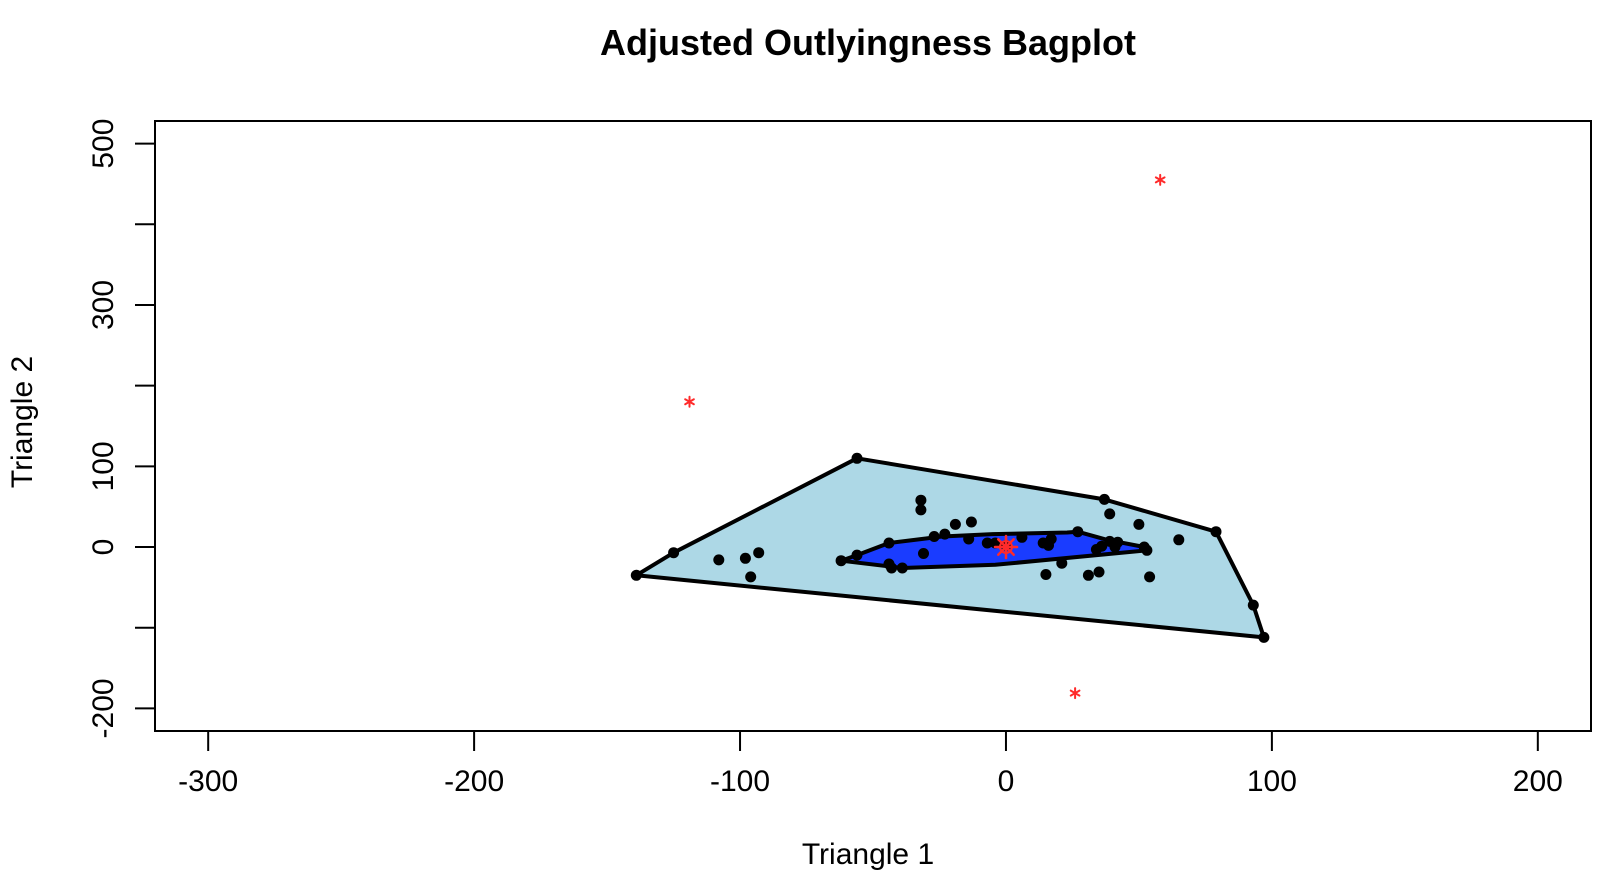 Image resolution: width=1622 pixels, height=883 pixels. Describe the element at coordinates (103, 547) in the screenshot. I see `y-tick-label: 0` at that location.